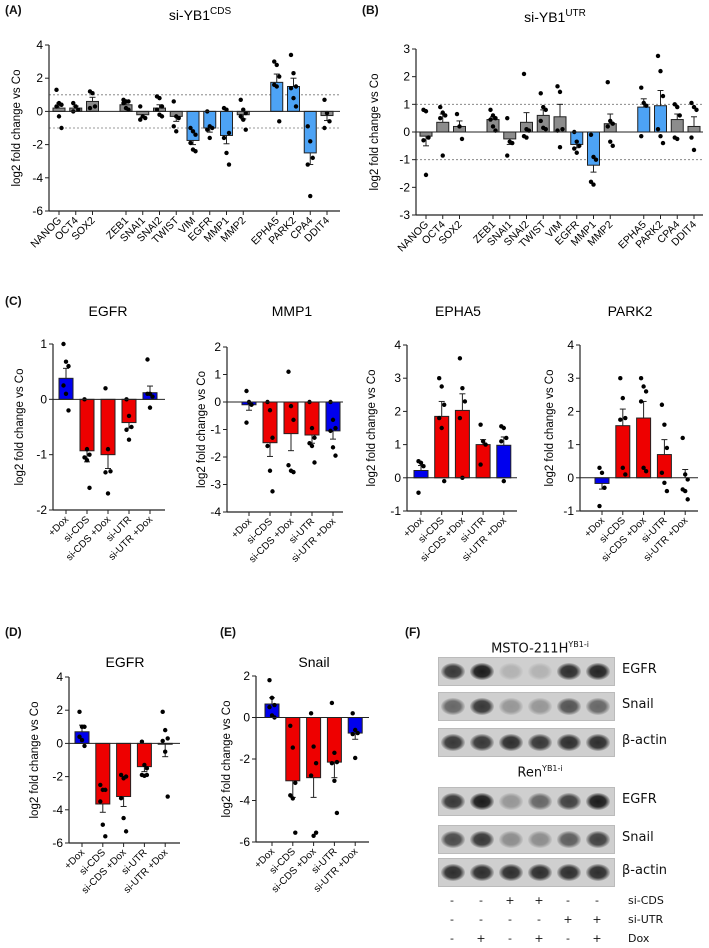 Image resolution: width=709 pixels, height=948 pixels. Describe the element at coordinates (57, 777) in the screenshot. I see `y-tick-label: -2` at that location.